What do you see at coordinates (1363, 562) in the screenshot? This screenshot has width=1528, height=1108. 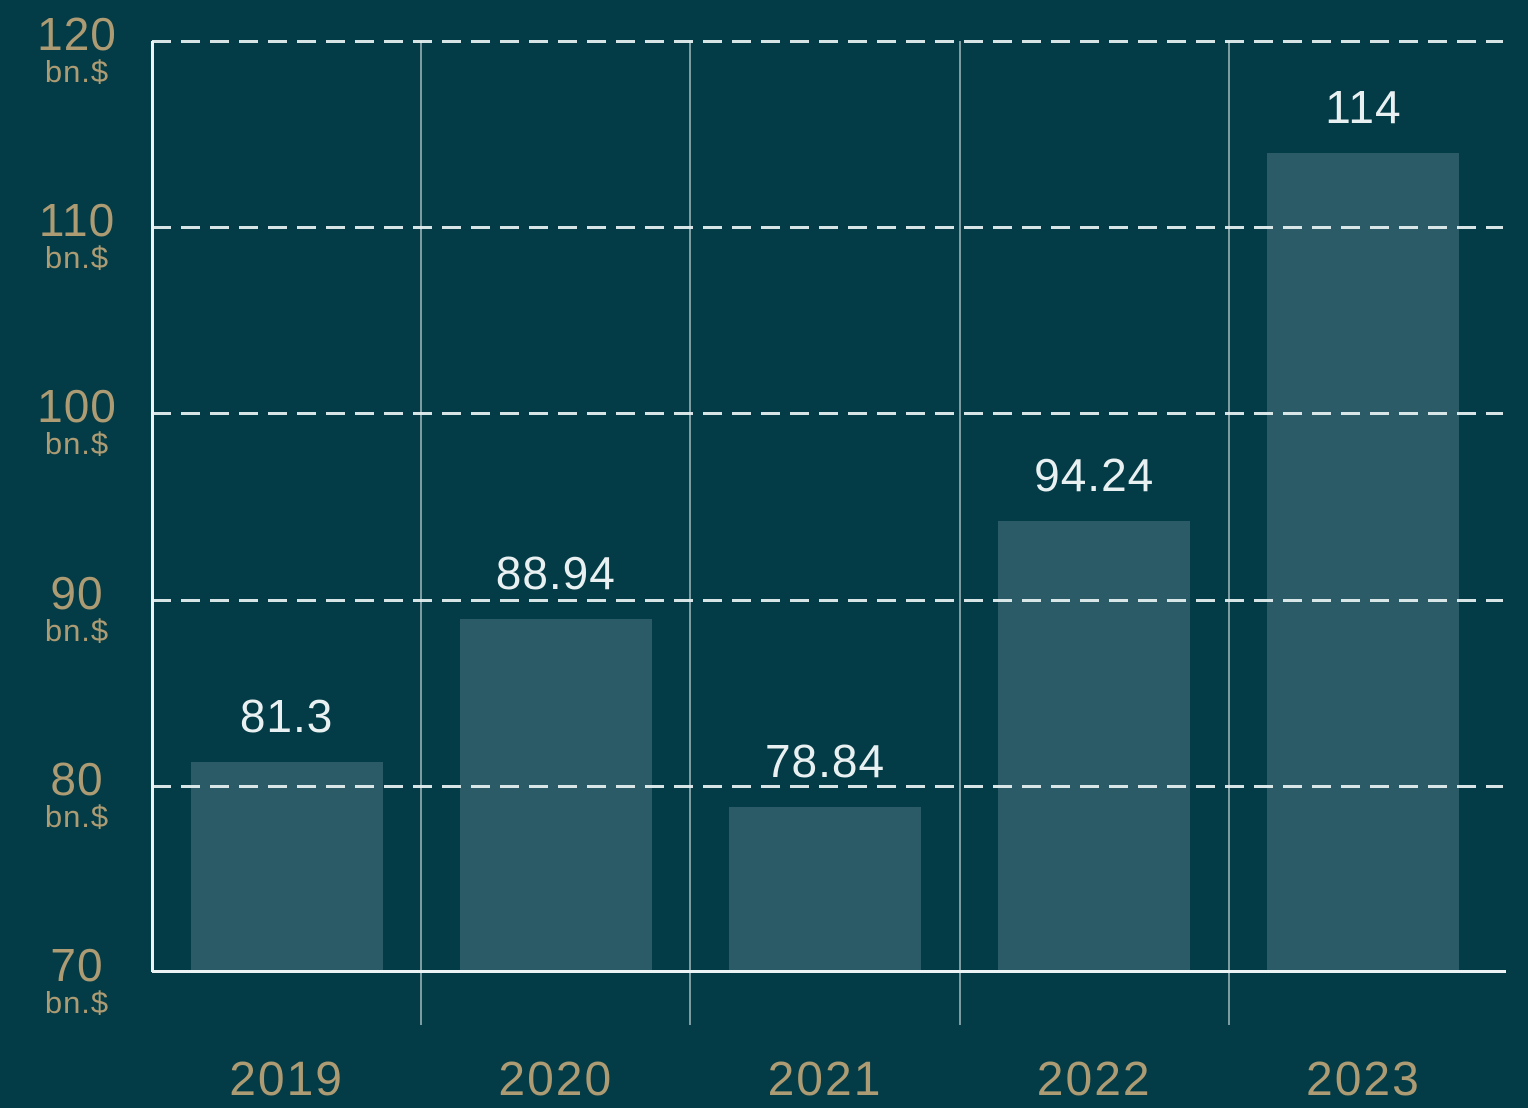 I see `bar-2023` at bounding box center [1363, 562].